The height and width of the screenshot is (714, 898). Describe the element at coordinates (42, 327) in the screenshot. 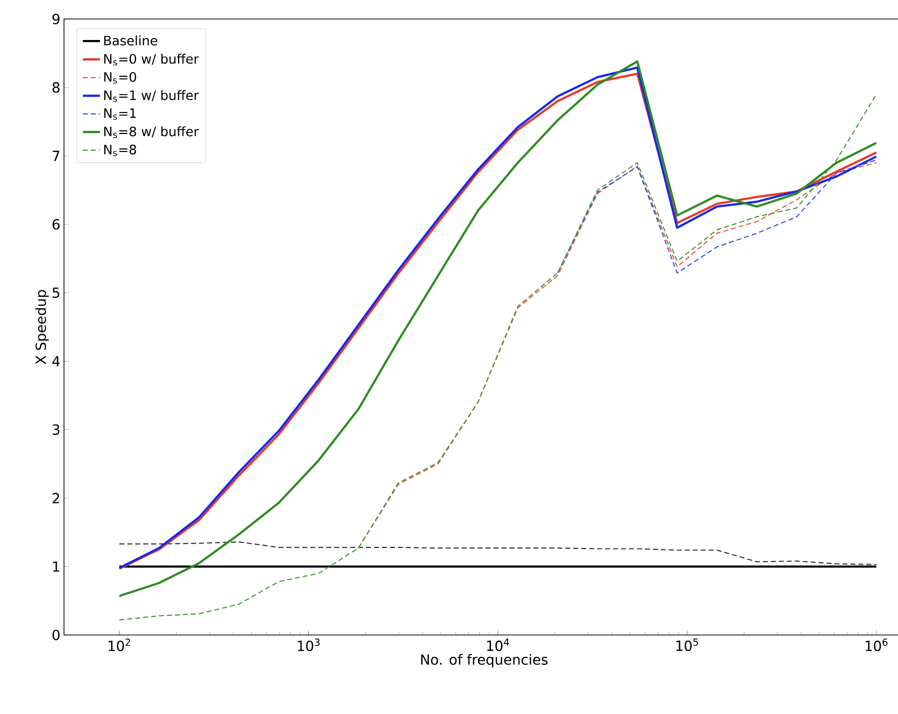

I see `y-axis-title: X Speedup` at that location.